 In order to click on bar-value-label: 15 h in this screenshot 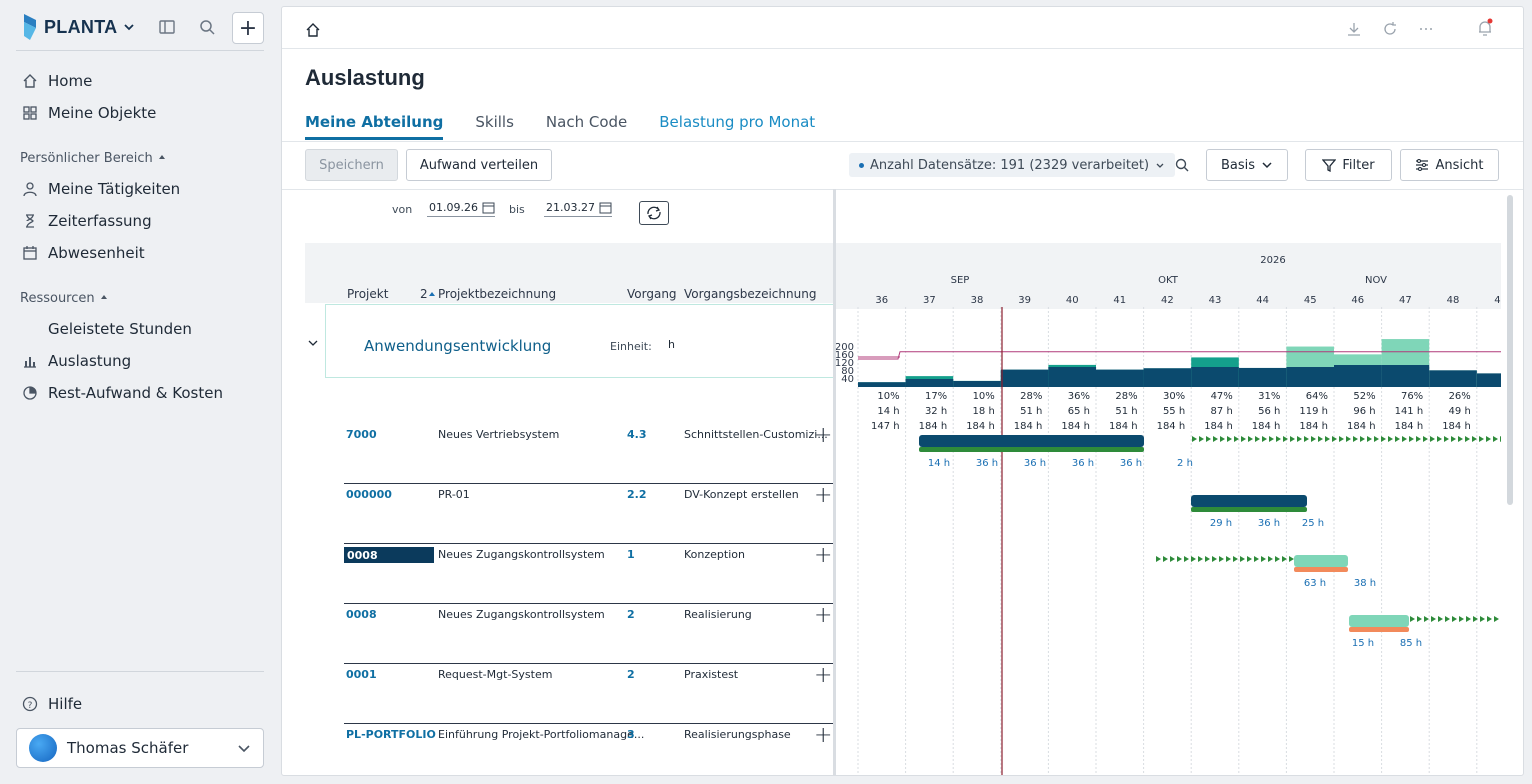, I will do `click(1363, 643)`.